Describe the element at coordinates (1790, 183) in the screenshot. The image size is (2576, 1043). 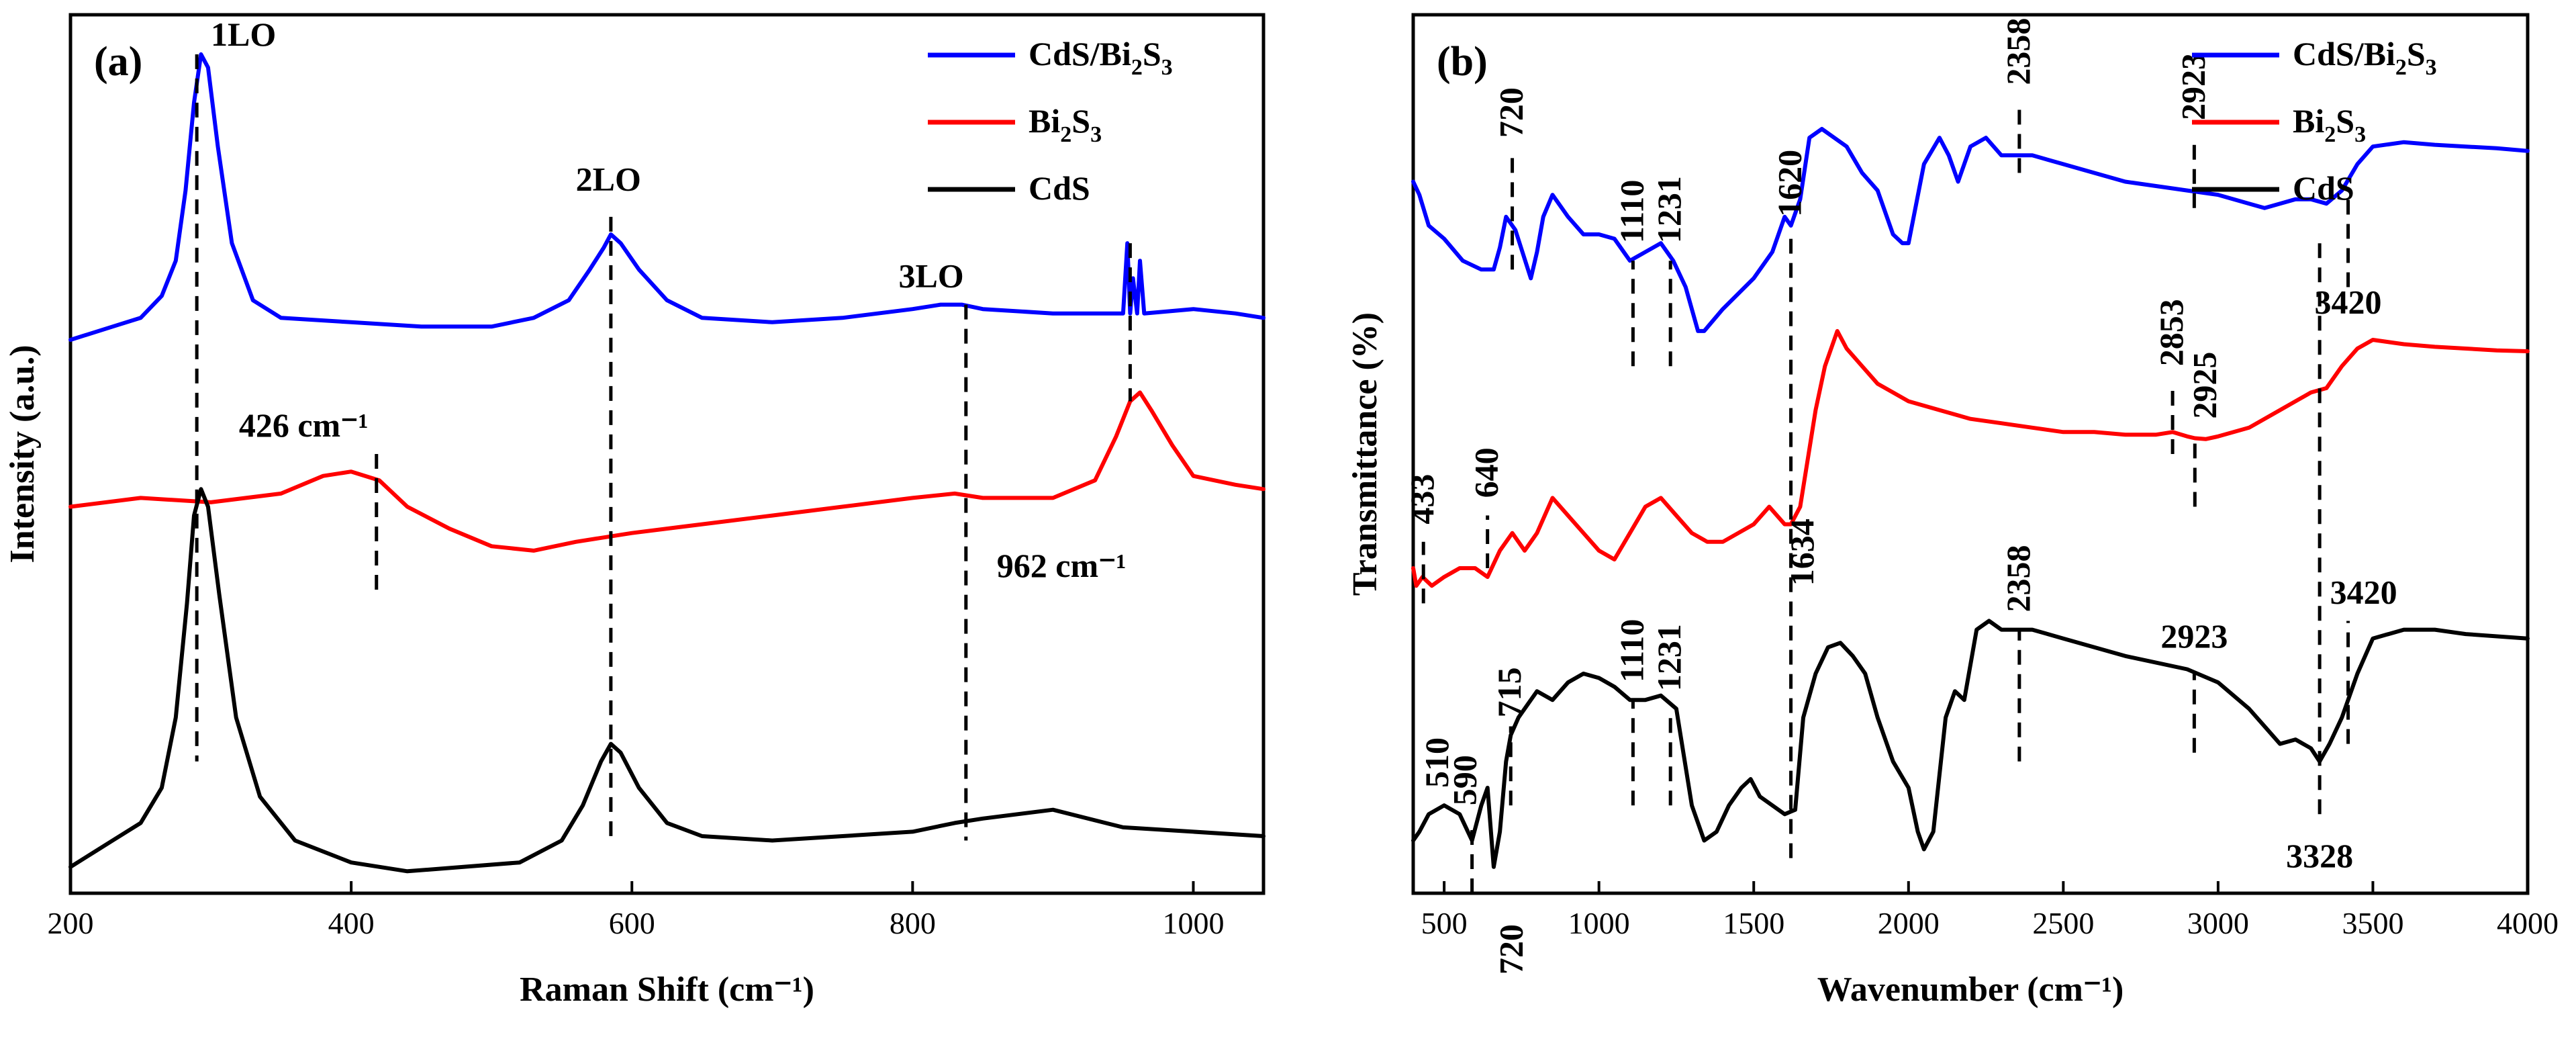
I see `peak-label: 1620` at that location.